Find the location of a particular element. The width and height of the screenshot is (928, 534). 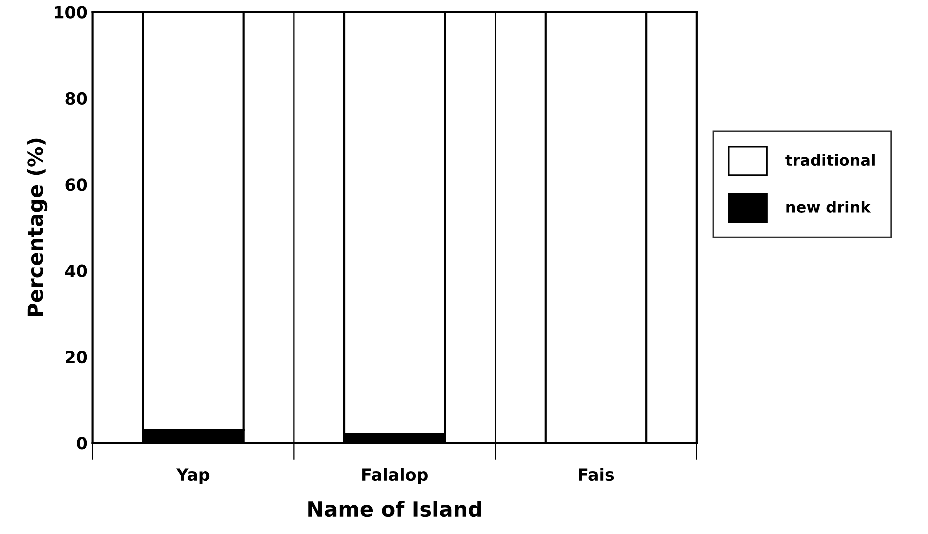

x-axis-title: Name of Island is located at coordinates (395, 509).